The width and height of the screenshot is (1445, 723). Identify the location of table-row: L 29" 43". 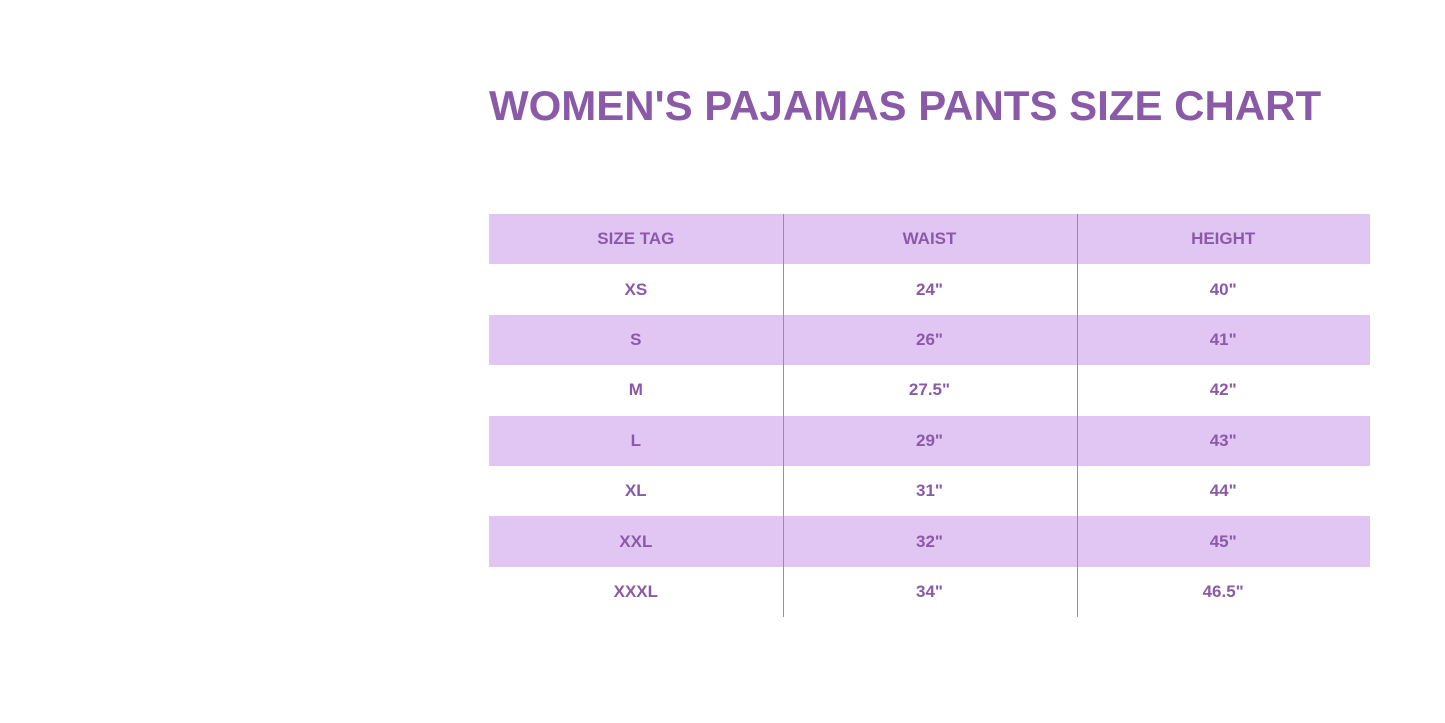
(929, 440).